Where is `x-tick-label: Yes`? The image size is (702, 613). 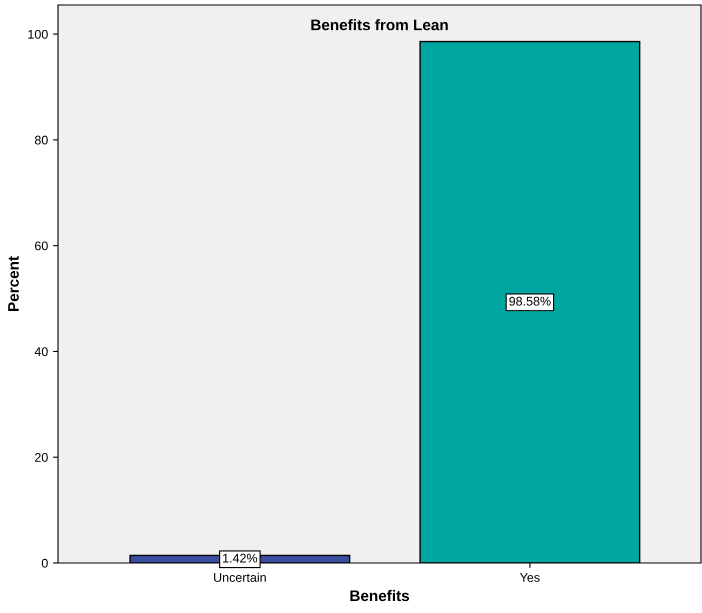
x-tick-label: Yes is located at coordinates (530, 577).